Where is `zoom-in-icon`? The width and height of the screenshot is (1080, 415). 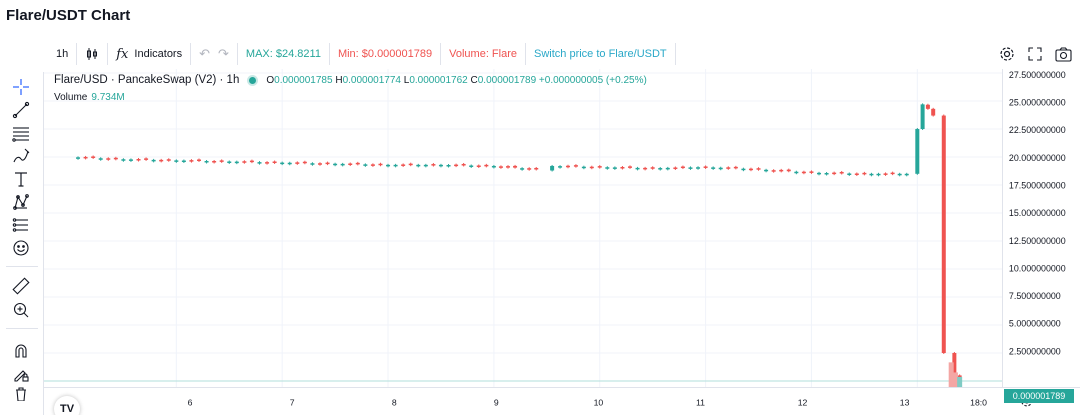 zoom-in-icon is located at coordinates (21, 310).